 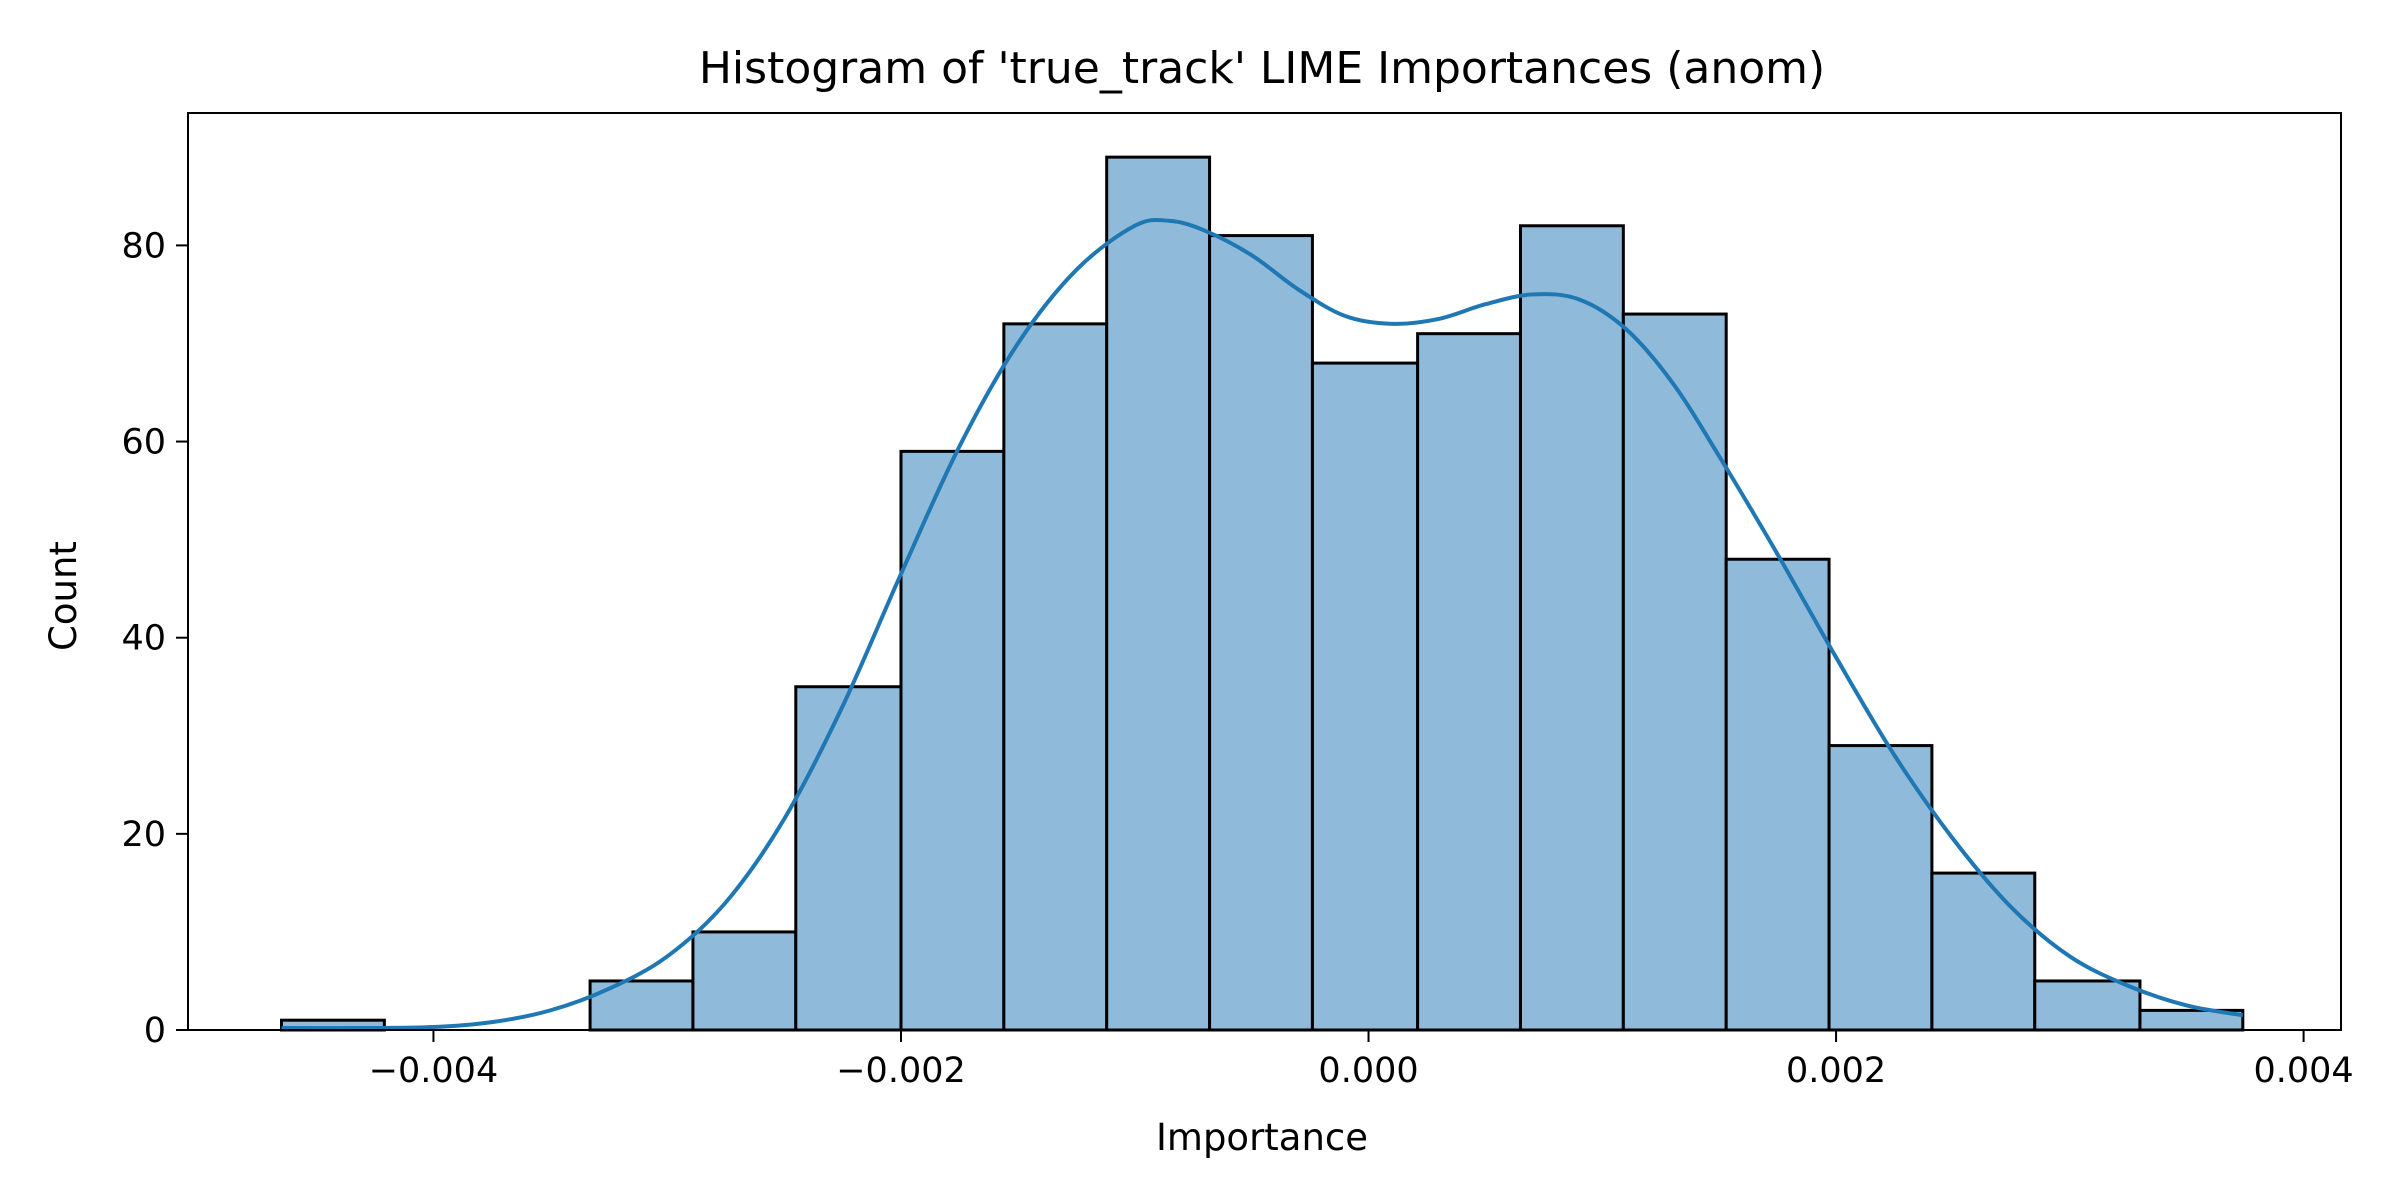 I want to click on y-axis: 0 20 40 60 80, so click(x=154, y=638).